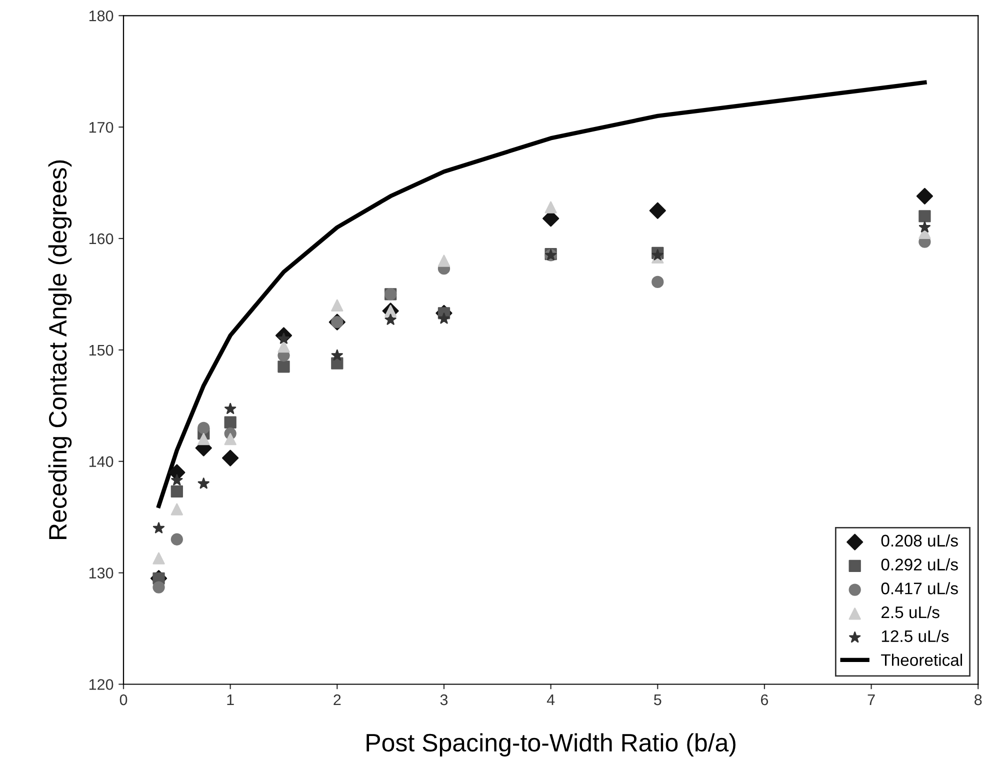 This screenshot has height=782, width=988. What do you see at coordinates (764, 700) in the screenshot?
I see `x-tick-label: 6` at bounding box center [764, 700].